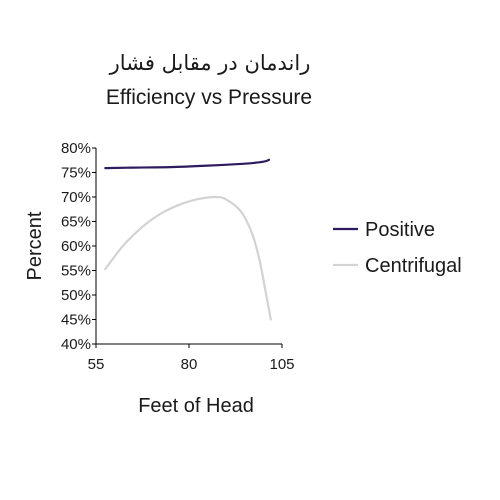 The image size is (500, 500). I want to click on y-tick-label: 60%, so click(76, 246).